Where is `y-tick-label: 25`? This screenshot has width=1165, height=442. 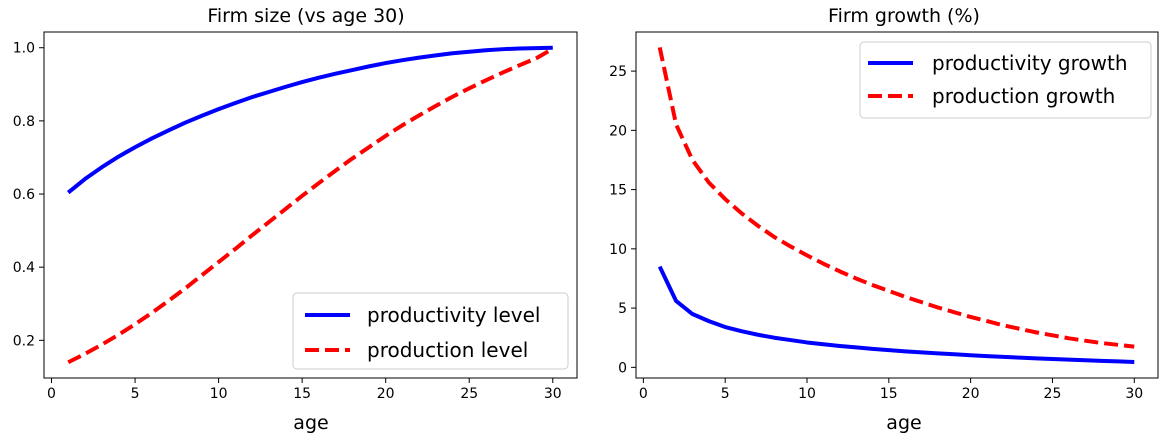
y-tick-label: 25 is located at coordinates (618, 72).